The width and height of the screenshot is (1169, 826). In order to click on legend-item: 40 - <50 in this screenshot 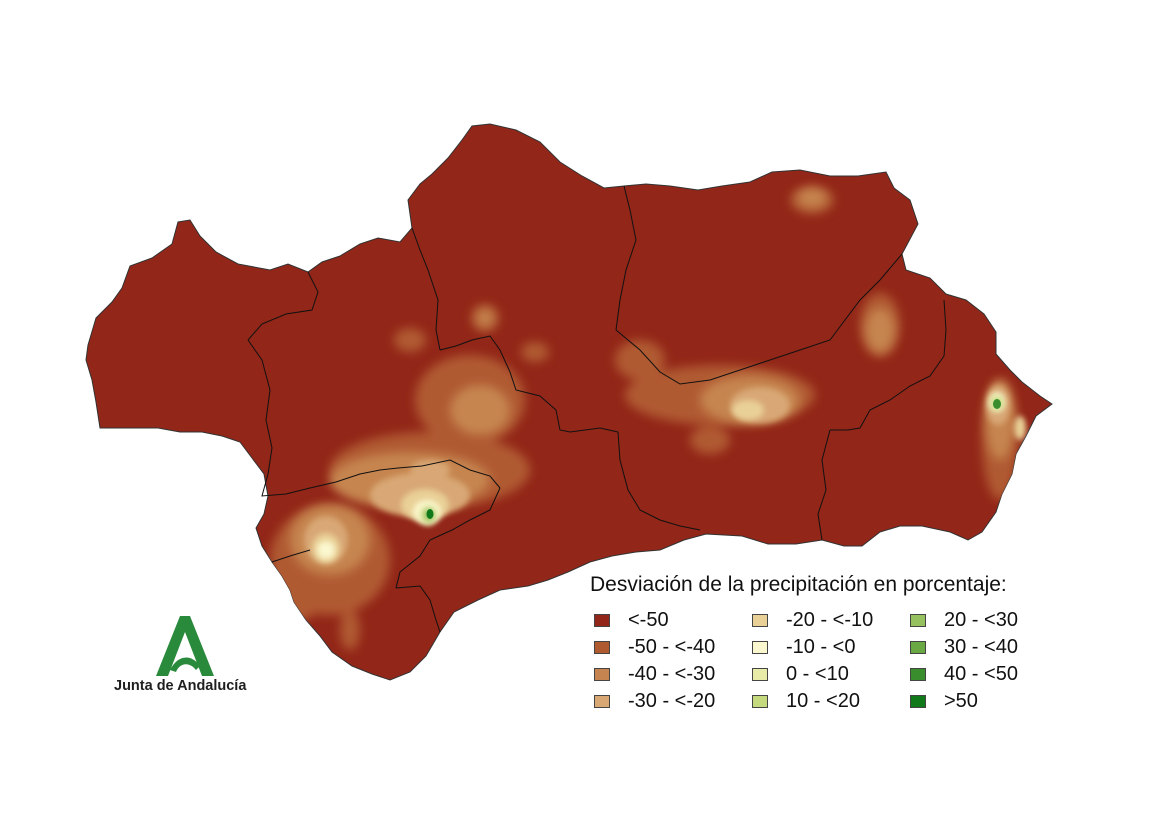, I will do `click(964, 674)`.